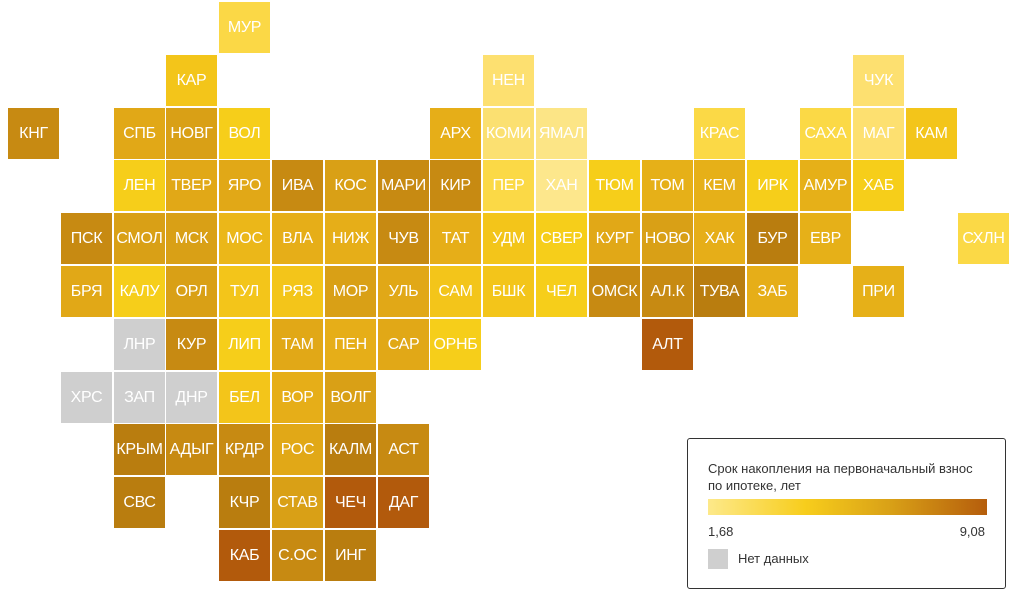 The width and height of the screenshot is (1017, 603). I want to click on region-tile: КУР, so click(191, 344).